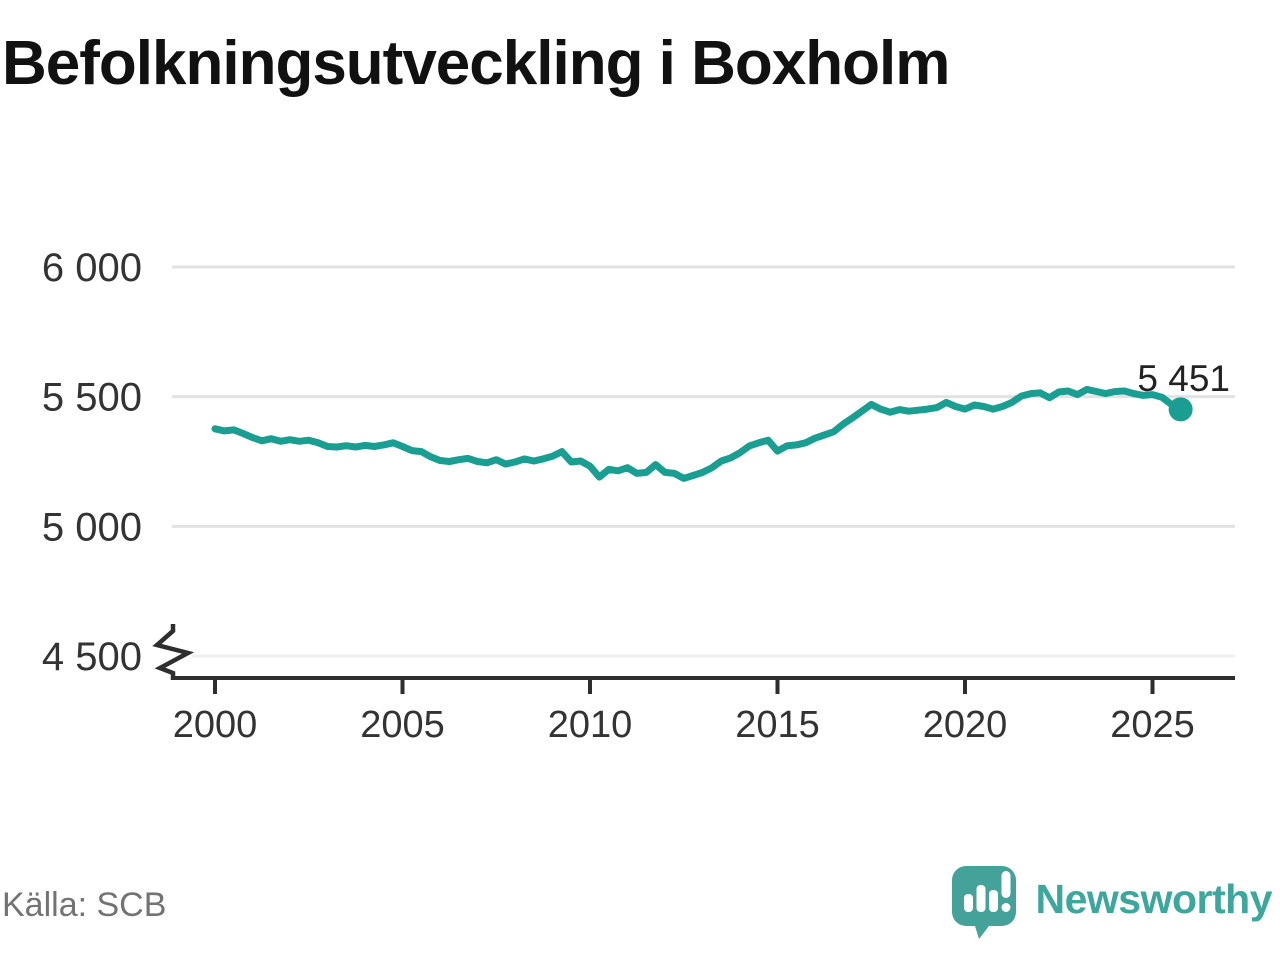 This screenshot has width=1280, height=960. Describe the element at coordinates (1152, 725) in the screenshot. I see `x-axis-tick-label: 2025` at that location.